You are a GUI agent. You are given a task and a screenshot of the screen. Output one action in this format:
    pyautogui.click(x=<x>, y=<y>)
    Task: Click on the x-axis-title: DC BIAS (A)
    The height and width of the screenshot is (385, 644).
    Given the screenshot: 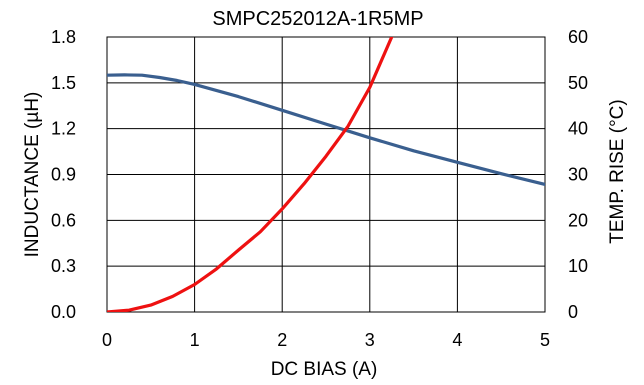 What is the action you would take?
    pyautogui.click(x=324, y=369)
    